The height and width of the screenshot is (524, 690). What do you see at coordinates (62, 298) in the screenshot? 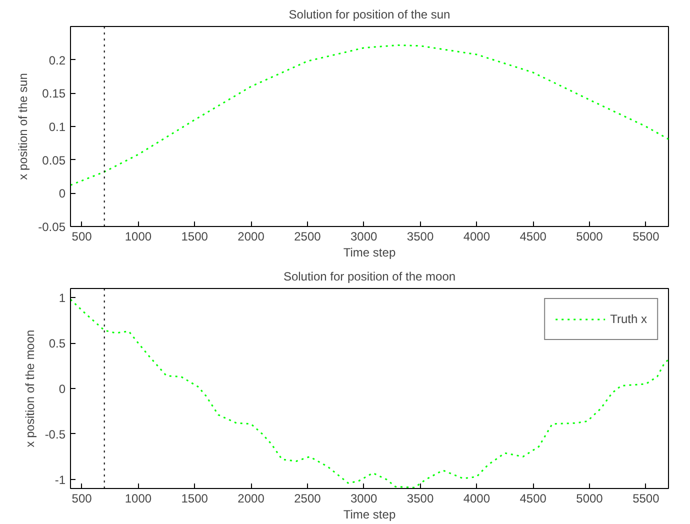
I see `y-tick-label: 1` at bounding box center [62, 298].